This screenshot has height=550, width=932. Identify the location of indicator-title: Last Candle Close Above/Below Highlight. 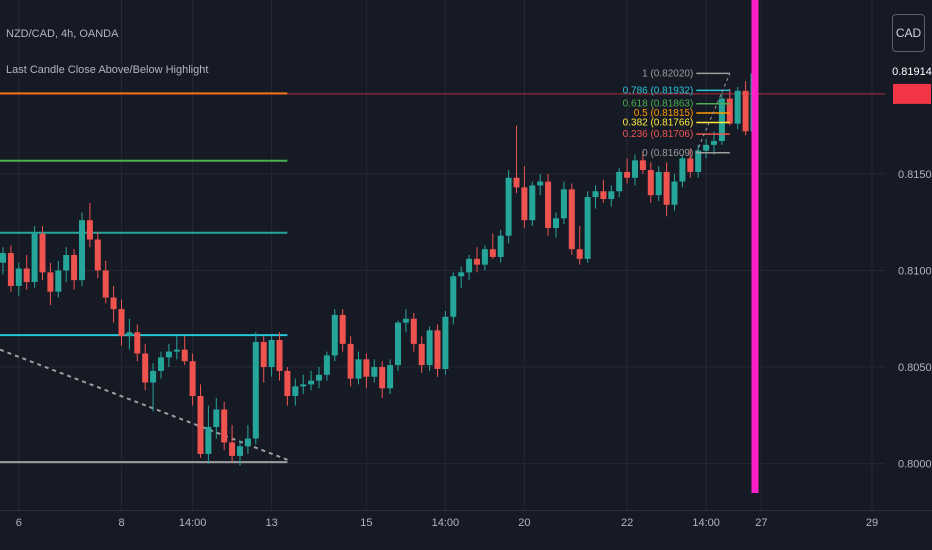
(107, 70).